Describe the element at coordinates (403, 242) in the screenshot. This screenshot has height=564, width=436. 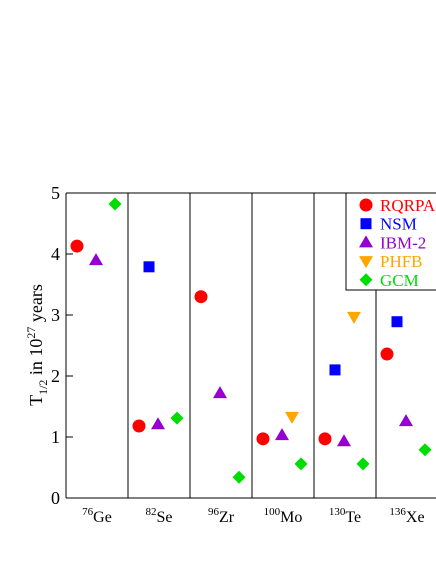
I see `legend-label: IBM-2` at that location.